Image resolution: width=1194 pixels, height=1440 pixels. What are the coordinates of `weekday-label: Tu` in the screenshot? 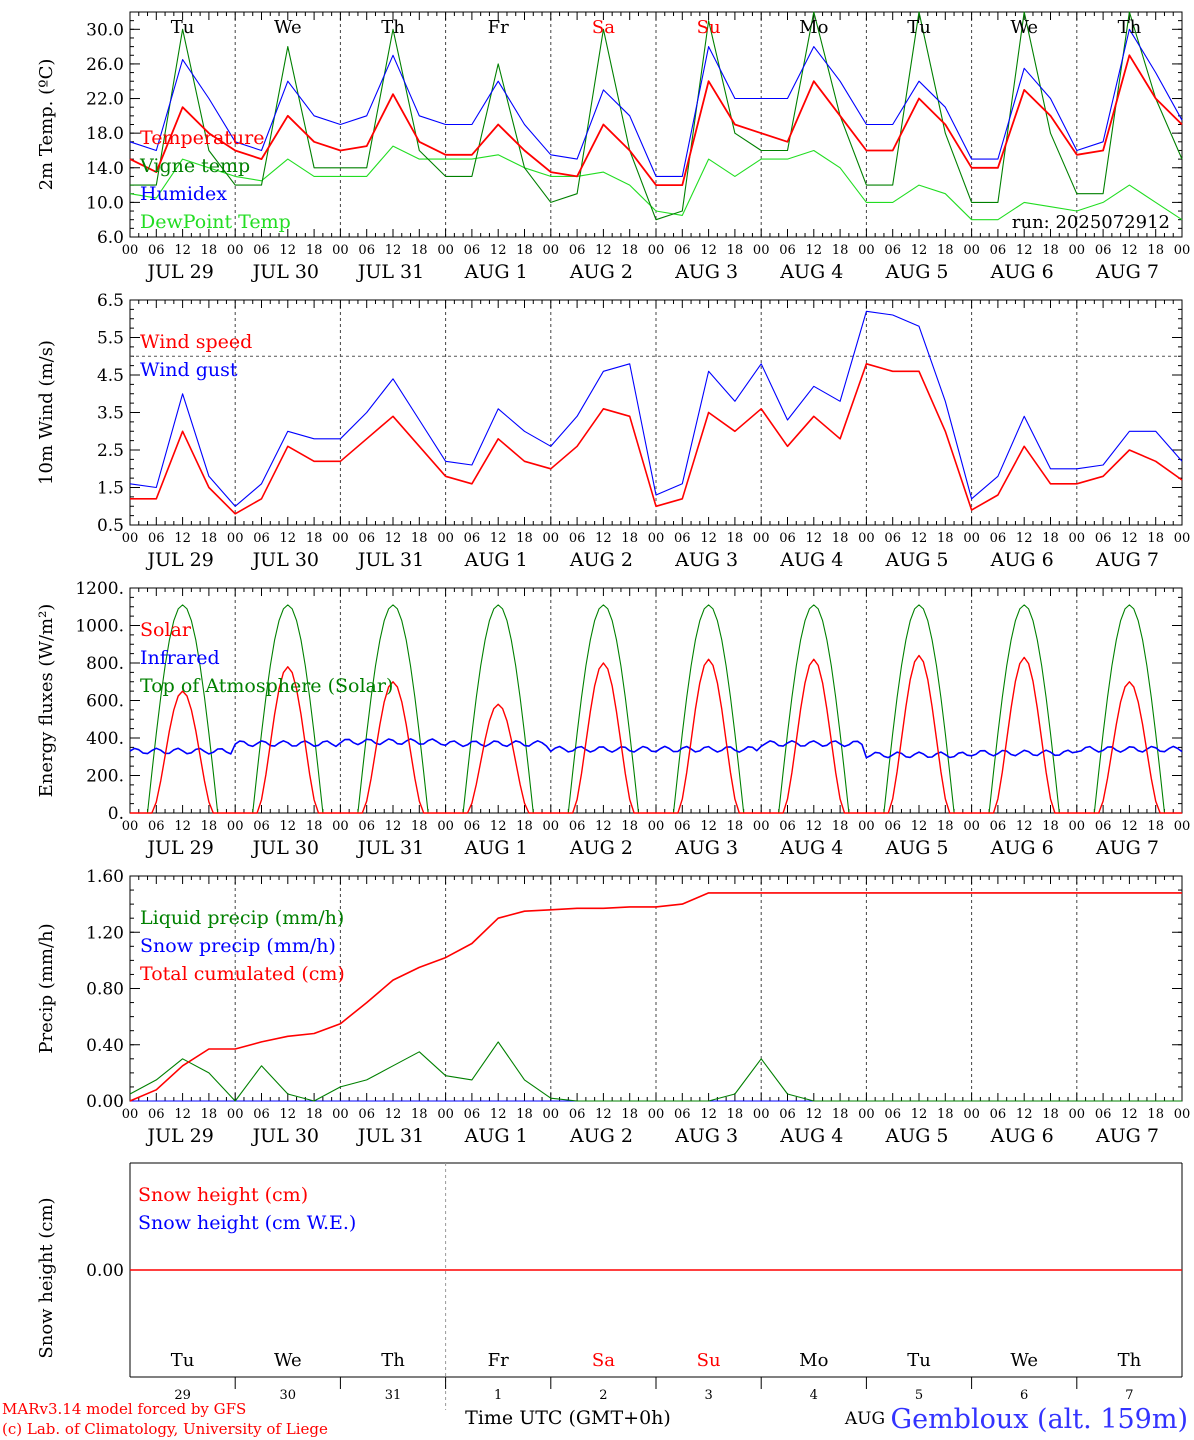 It's located at (183, 27).